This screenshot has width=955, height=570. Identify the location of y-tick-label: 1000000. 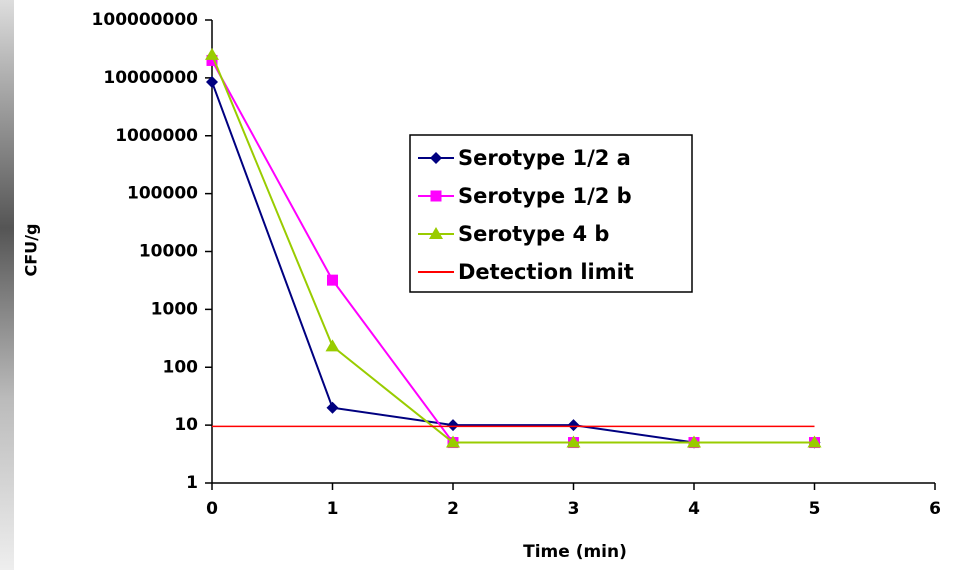
(156, 136).